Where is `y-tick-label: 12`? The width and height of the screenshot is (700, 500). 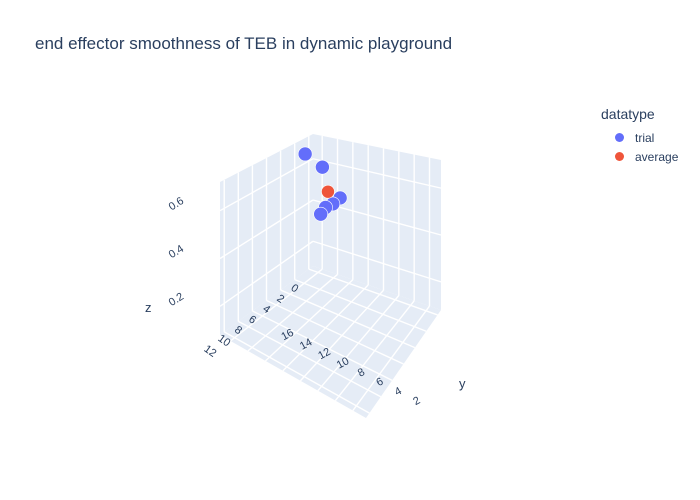 y-tick-label: 12 is located at coordinates (324, 354).